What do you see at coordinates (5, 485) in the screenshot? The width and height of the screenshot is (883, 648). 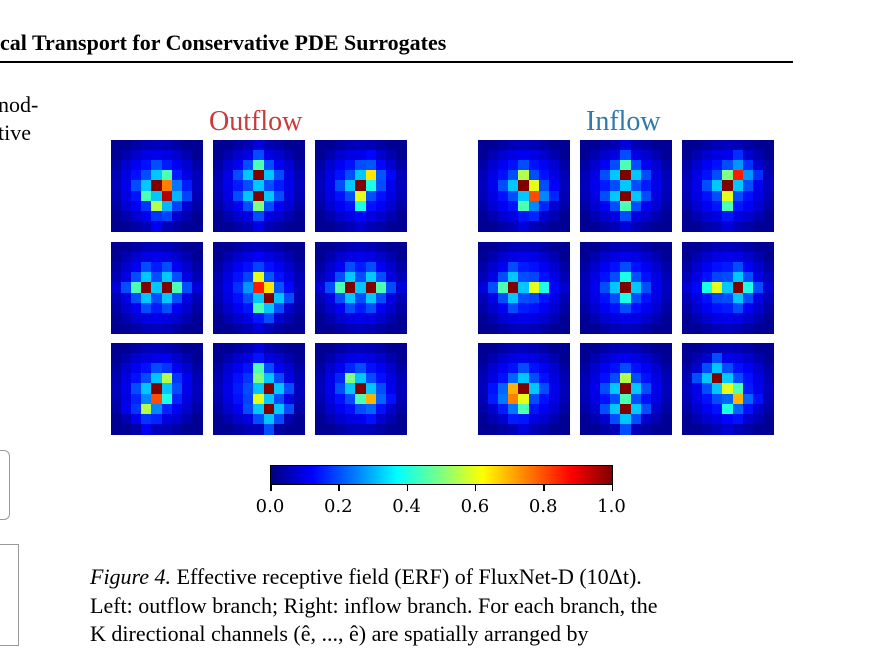 I see `edge-button` at bounding box center [5, 485].